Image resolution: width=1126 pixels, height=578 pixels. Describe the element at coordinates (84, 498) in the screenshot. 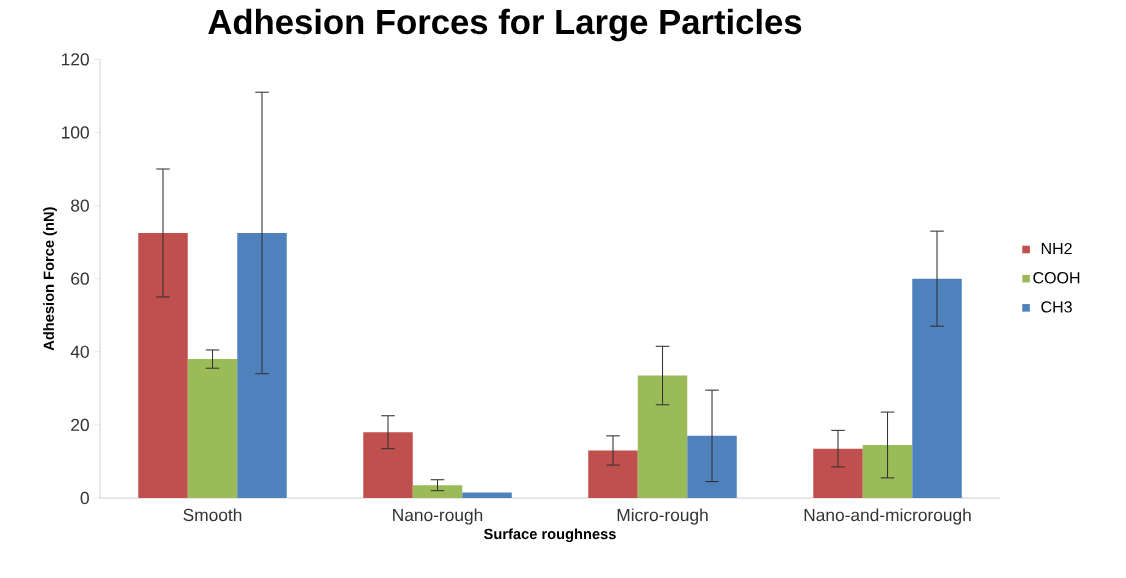

I see `y-tick-label: 0` at that location.